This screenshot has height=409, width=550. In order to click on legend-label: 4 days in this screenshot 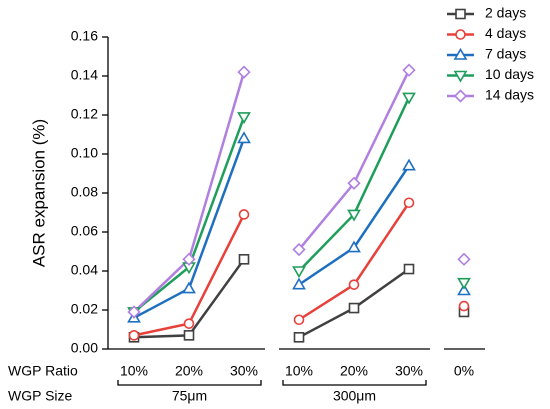, I will do `click(505, 33)`.